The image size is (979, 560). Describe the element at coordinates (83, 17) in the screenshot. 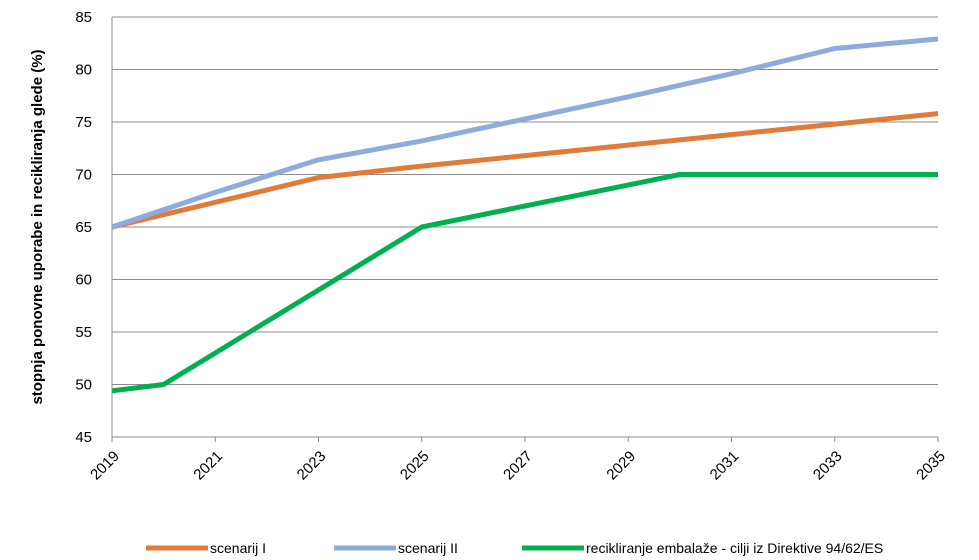

I see `y-tick-label: 85` at that location.